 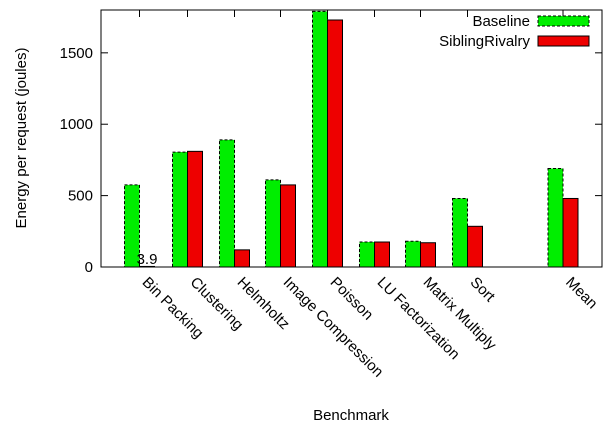 I want to click on bar-siblingrivalry-poisson, so click(x=335, y=143).